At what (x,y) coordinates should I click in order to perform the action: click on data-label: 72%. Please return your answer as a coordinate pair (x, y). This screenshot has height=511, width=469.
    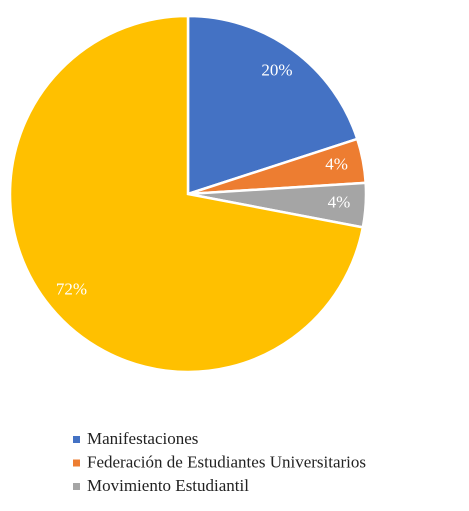
    Looking at the image, I should click on (71, 288).